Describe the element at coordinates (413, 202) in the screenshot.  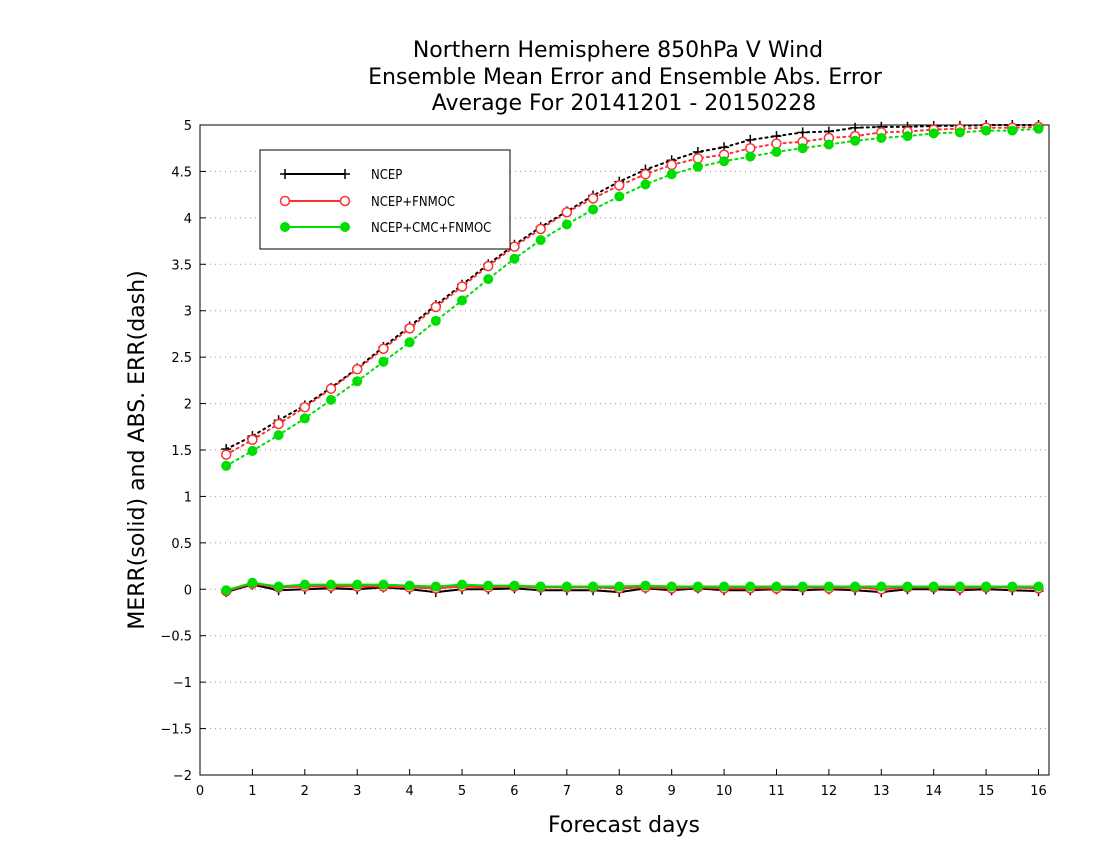
I see `legend-label: NCEP+FNMOC` at that location.